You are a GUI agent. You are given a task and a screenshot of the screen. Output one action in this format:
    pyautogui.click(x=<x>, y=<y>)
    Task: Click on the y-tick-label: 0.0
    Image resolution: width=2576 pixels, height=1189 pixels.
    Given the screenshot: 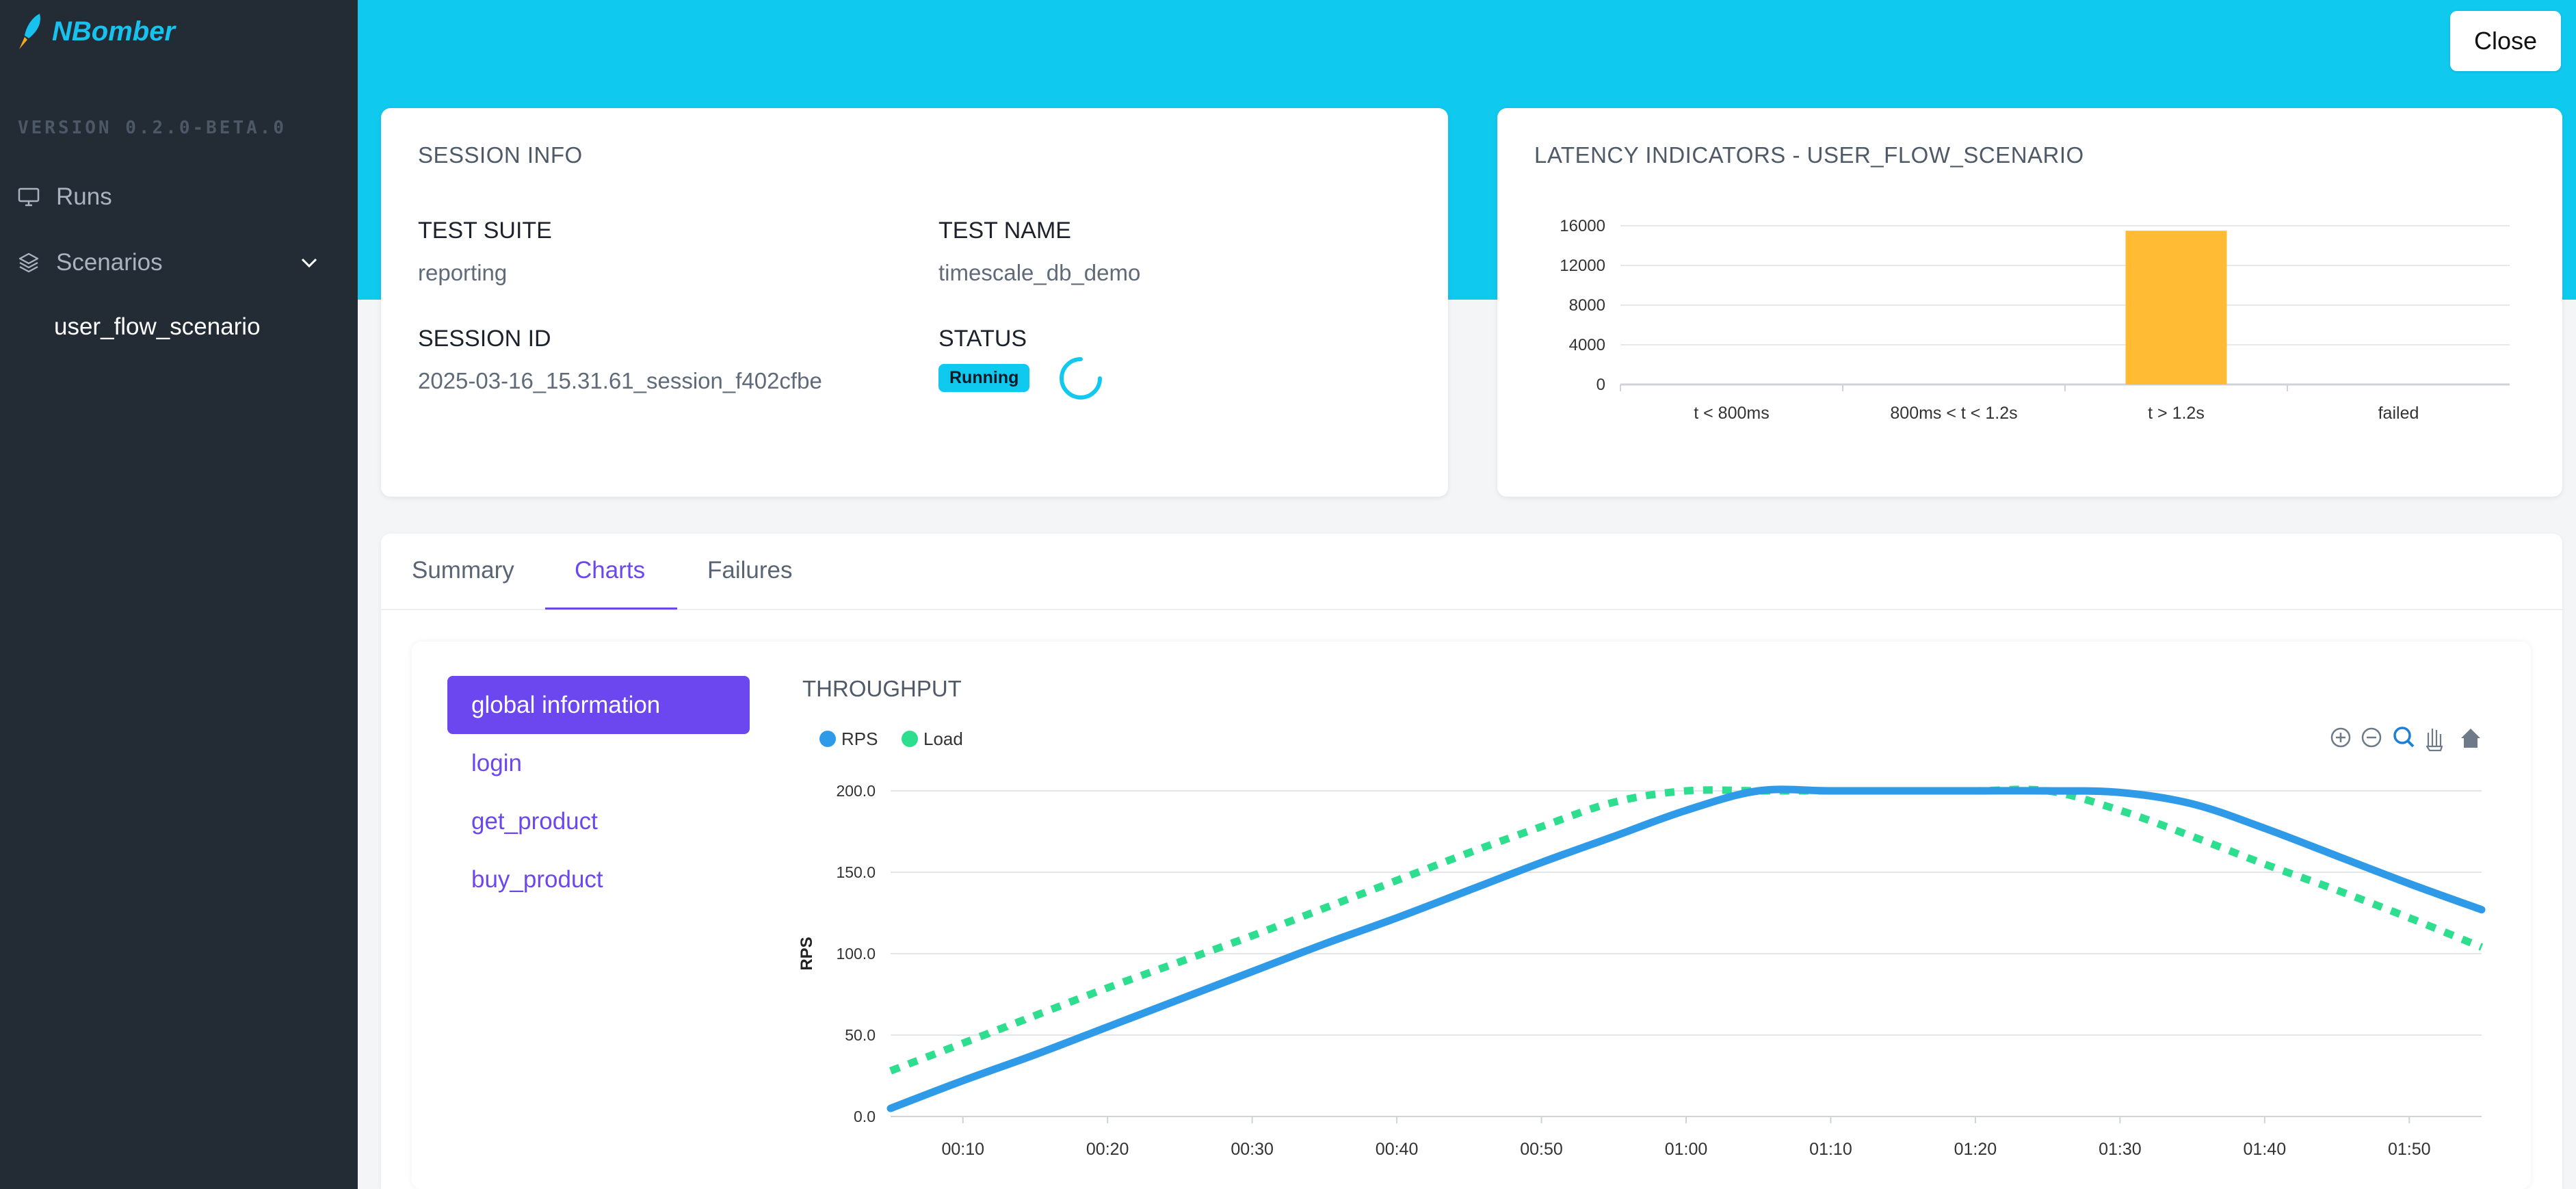 What is the action you would take?
    pyautogui.click(x=865, y=1116)
    